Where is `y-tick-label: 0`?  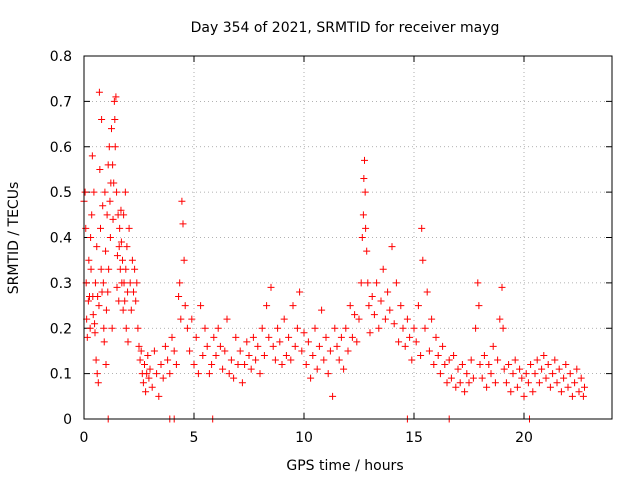 y-tick-label: 0 is located at coordinates (67, 420).